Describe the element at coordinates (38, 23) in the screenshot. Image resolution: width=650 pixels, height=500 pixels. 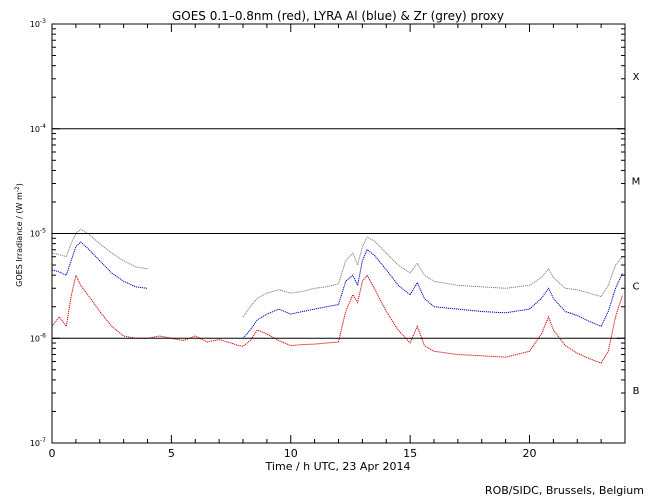
I see `y-tick-label: 10⁻³` at that location.